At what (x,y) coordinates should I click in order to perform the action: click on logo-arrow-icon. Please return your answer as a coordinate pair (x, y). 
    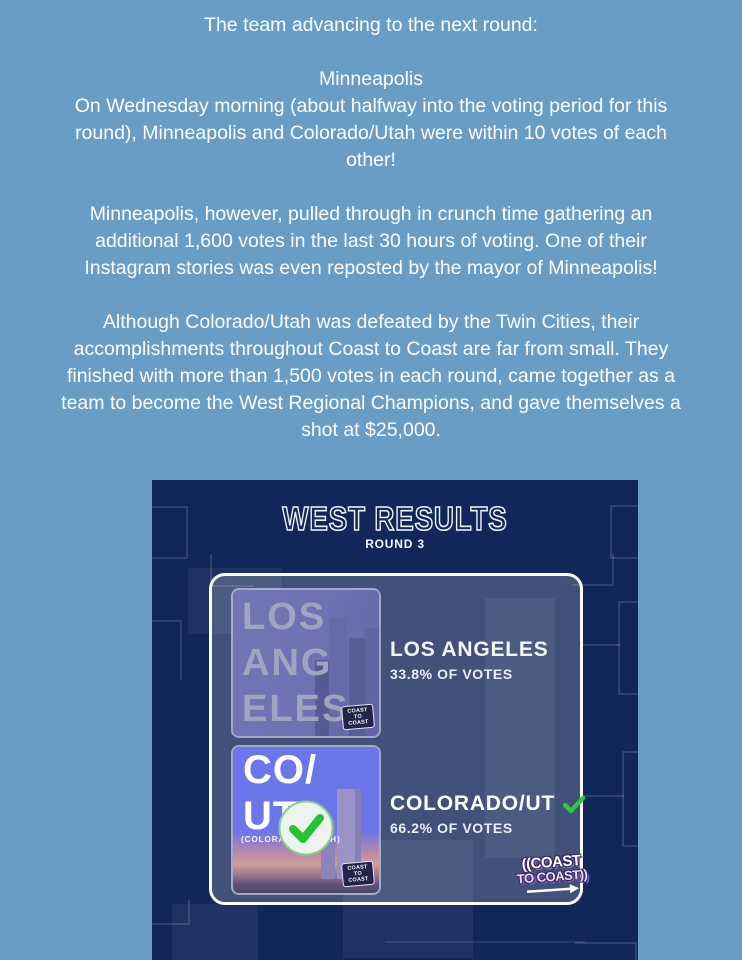
    Looking at the image, I should click on (552, 889).